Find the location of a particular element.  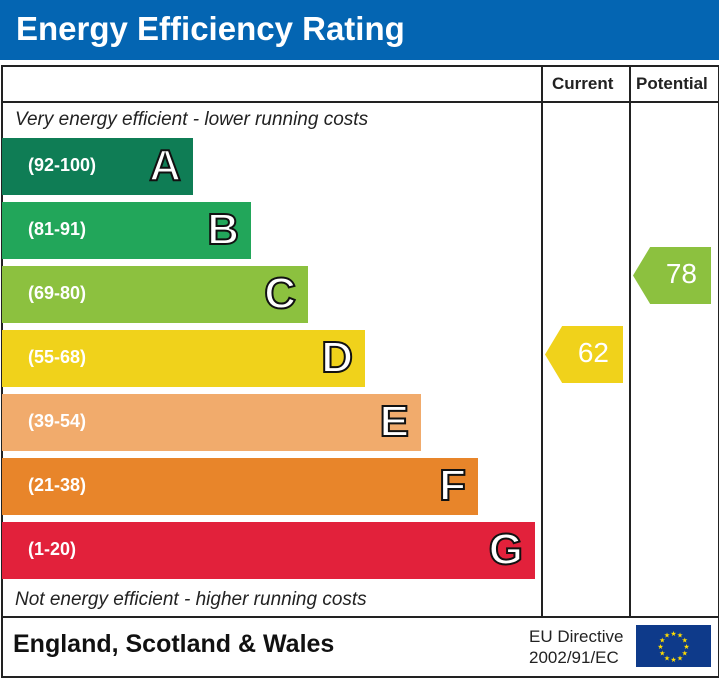

band-letter: F is located at coordinates (452, 485).